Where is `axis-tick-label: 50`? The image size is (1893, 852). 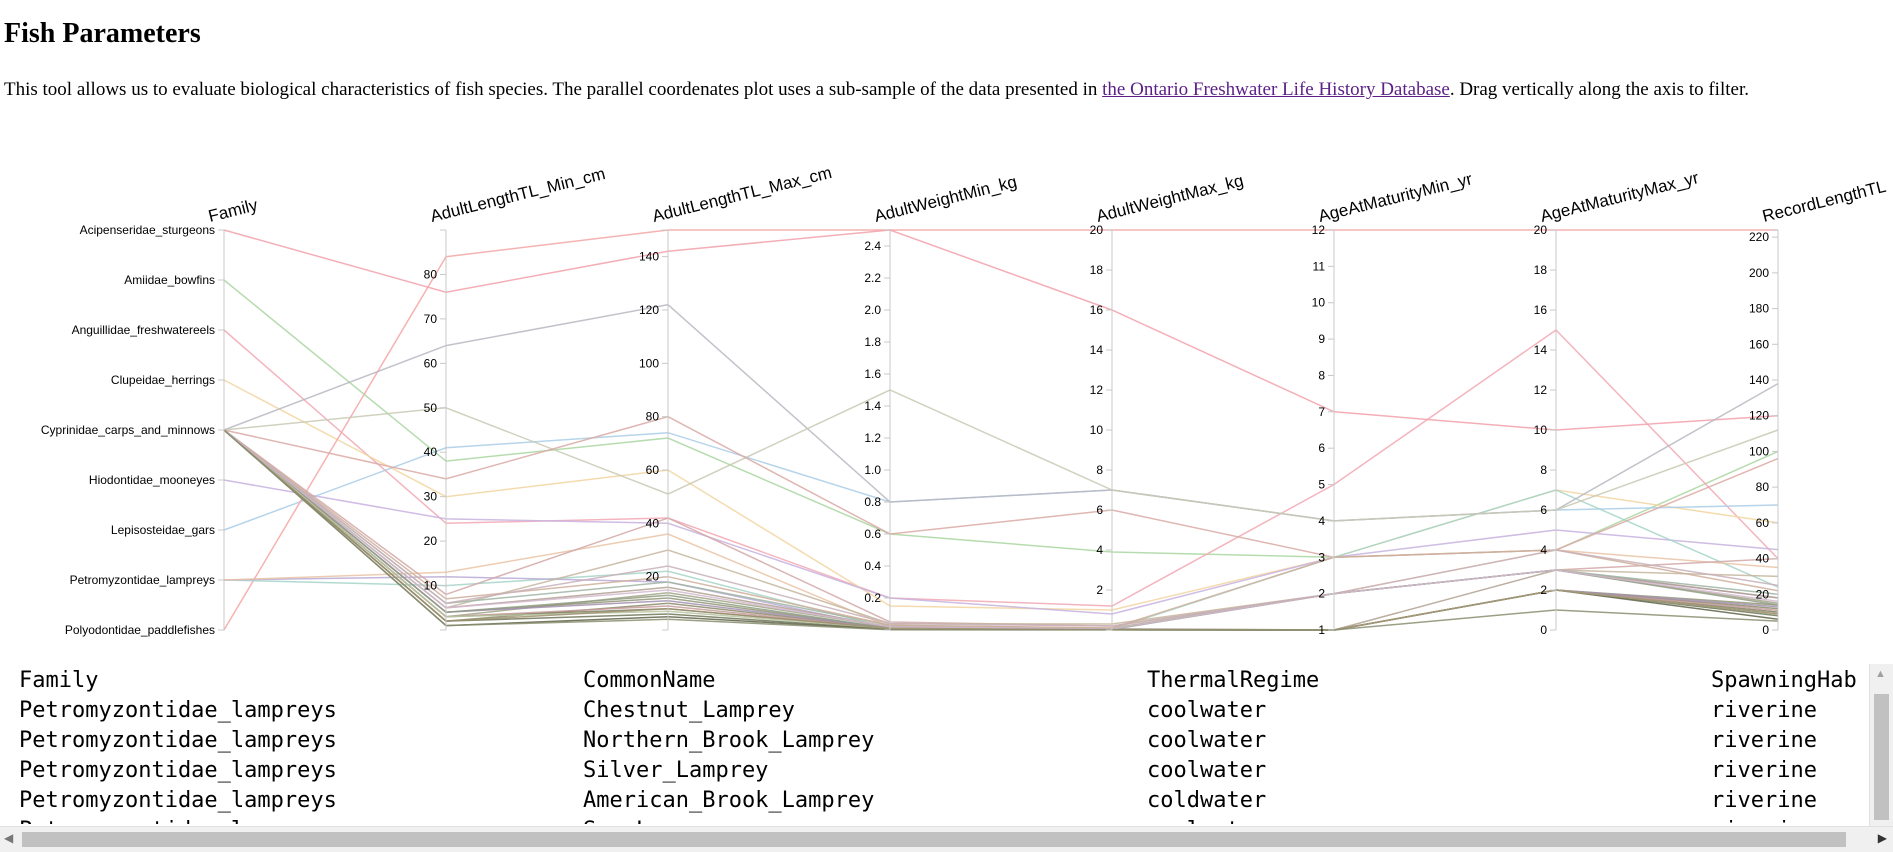
axis-tick-label: 50 is located at coordinates (431, 408).